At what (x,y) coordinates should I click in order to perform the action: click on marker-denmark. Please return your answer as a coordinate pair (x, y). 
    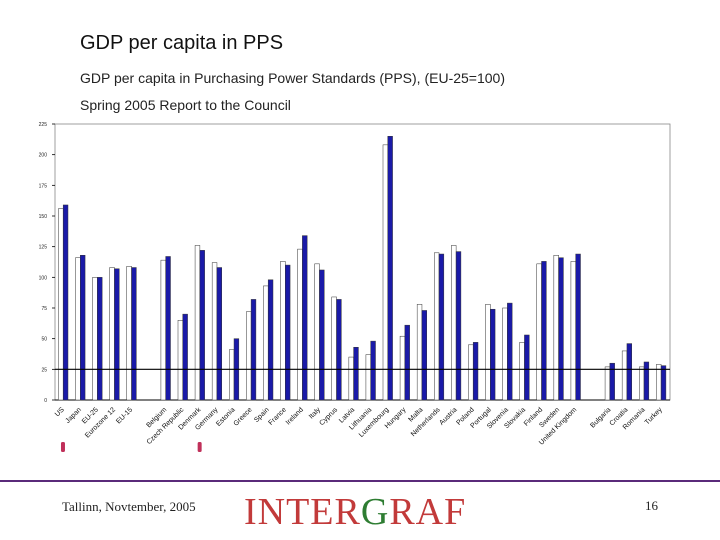
    Looking at the image, I should click on (199, 447).